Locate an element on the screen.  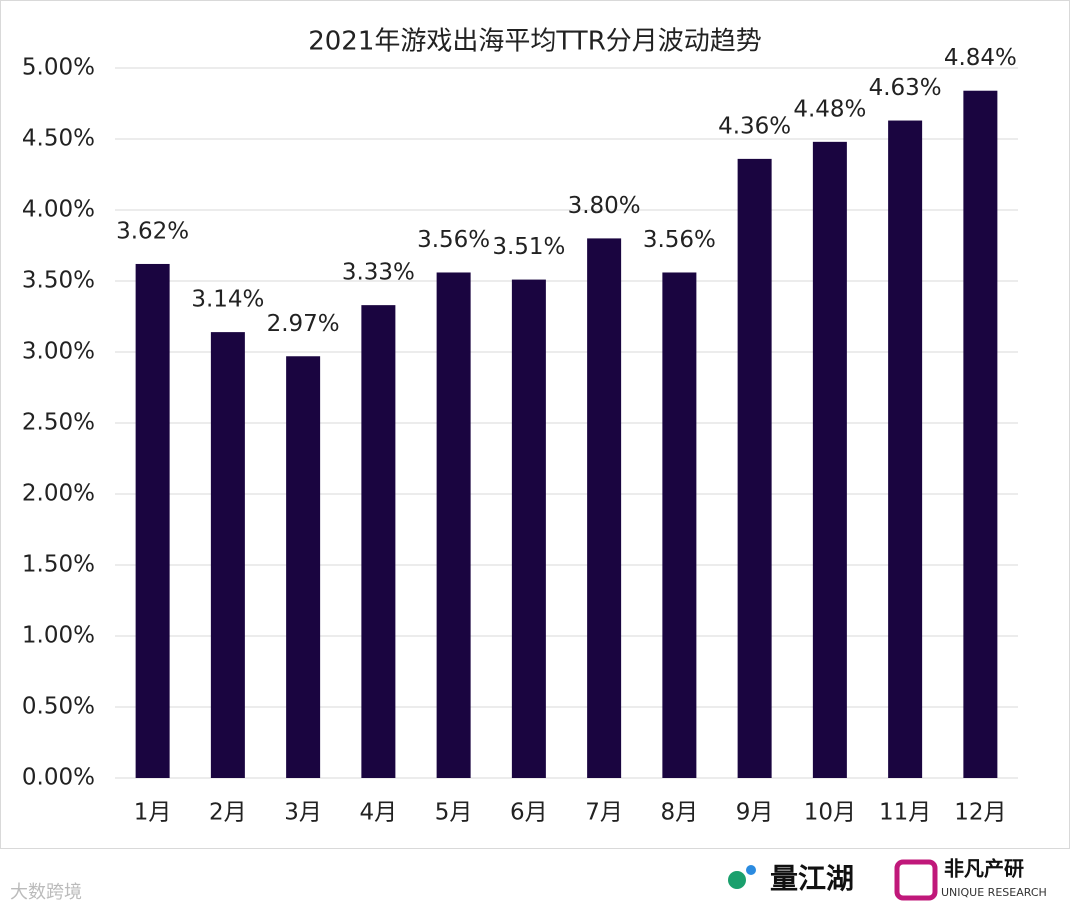
y-tick-label: 5.00% is located at coordinates (58, 68).